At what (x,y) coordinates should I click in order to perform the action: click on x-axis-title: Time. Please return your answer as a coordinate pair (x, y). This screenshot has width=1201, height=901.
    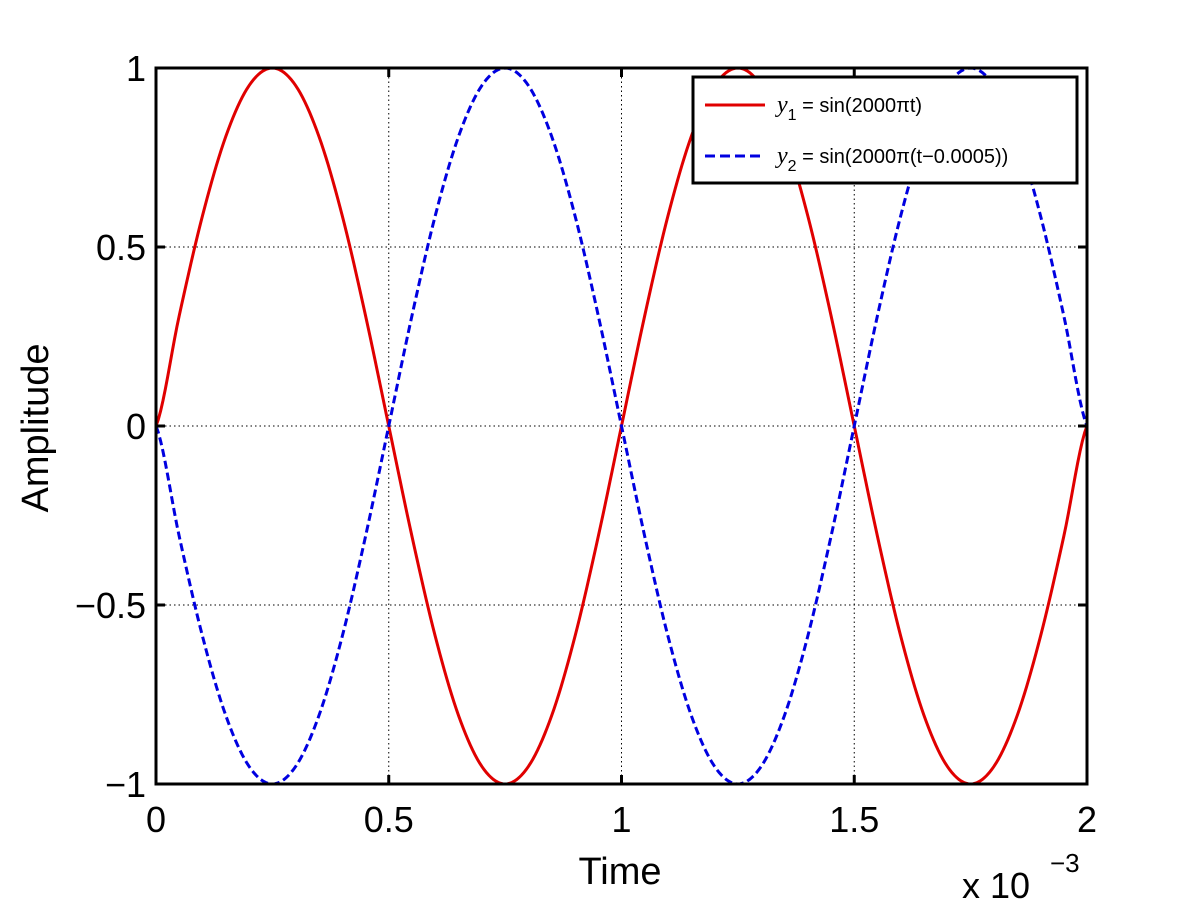
    Looking at the image, I should click on (619, 872).